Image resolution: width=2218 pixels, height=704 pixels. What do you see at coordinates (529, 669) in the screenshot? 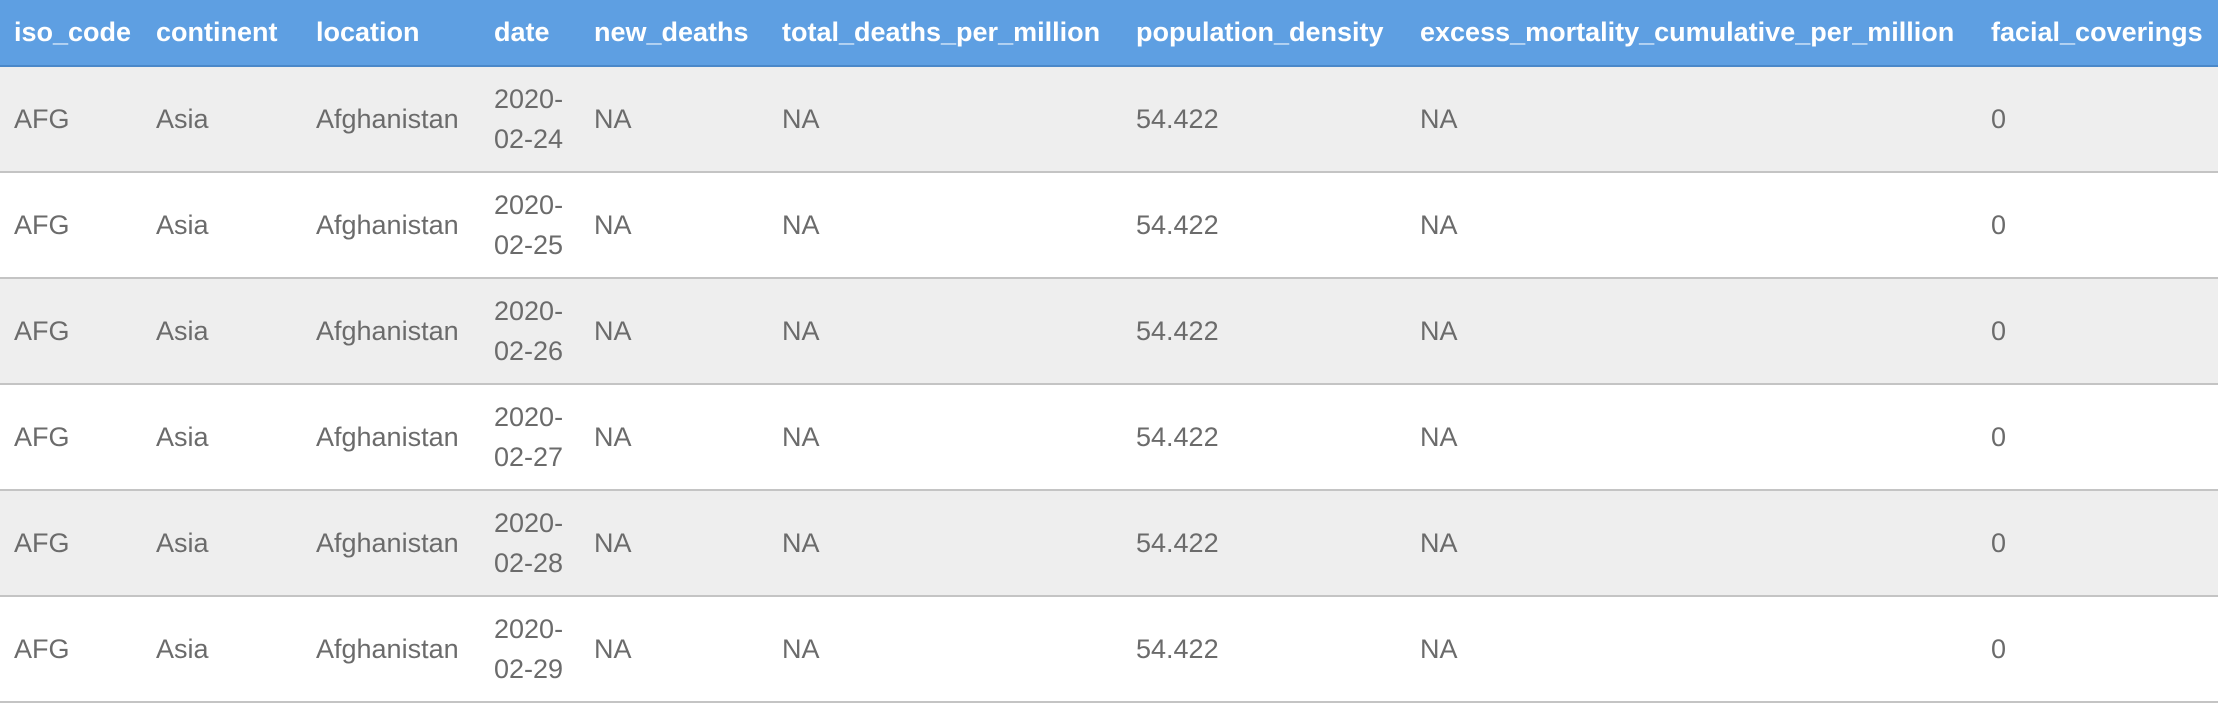
I see `date-month-day: 02-29` at bounding box center [529, 669].